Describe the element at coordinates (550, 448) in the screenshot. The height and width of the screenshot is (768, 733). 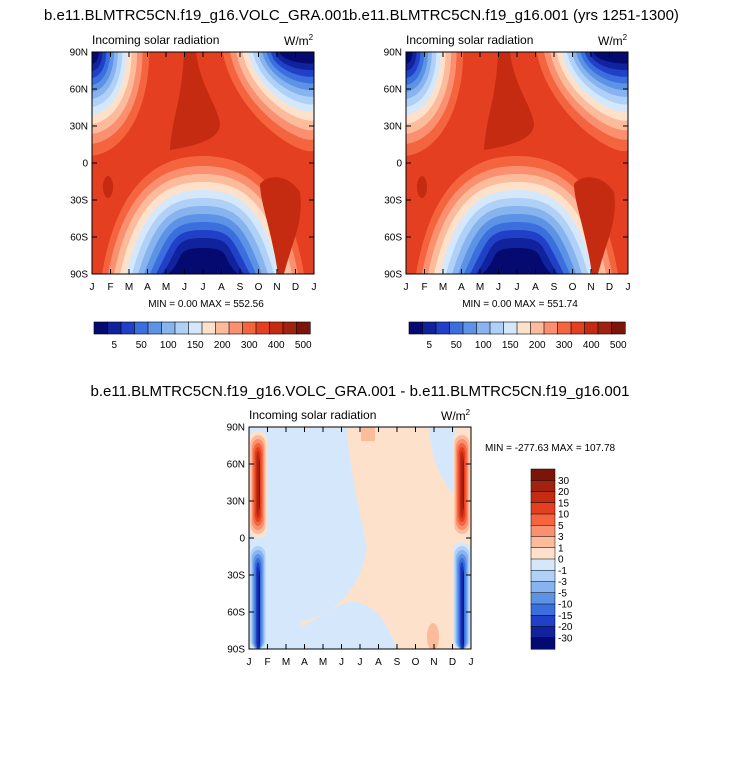
I see `diff-stats: MIN = -277.63 MAX = 107.78` at that location.